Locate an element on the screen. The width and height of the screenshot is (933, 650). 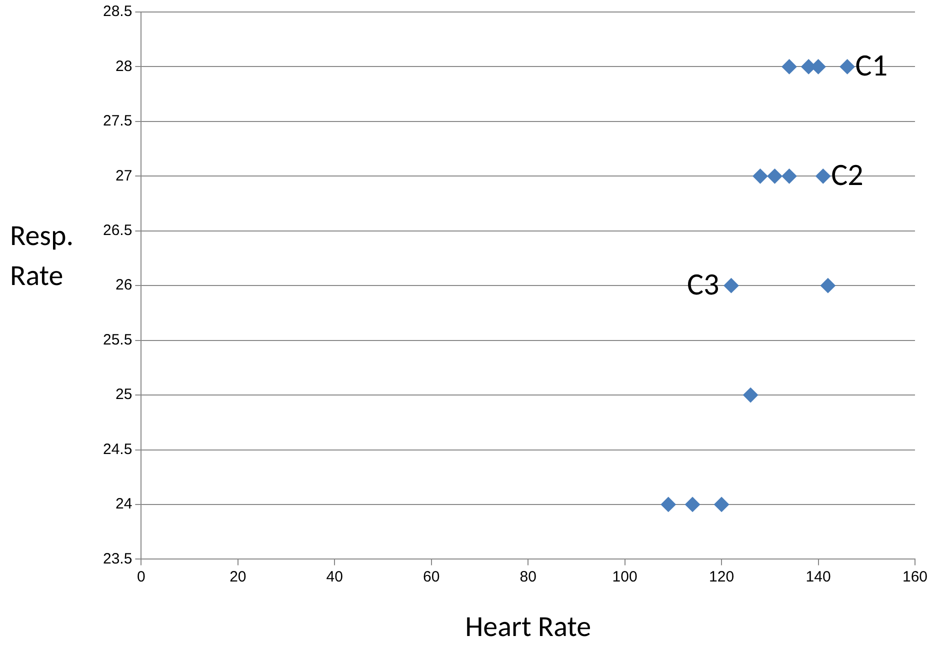
y-tick-label: 28.5 is located at coordinates (117, 11).